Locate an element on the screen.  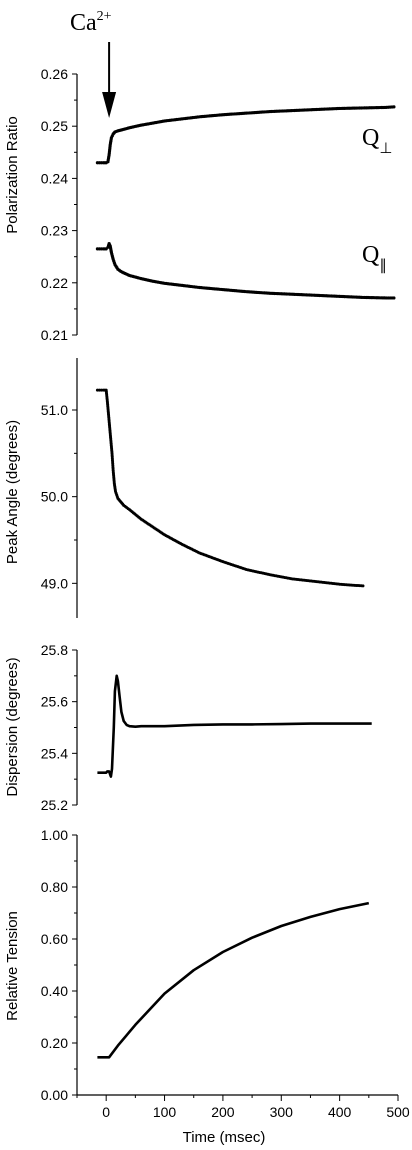
x-tick-label: 500 is located at coordinates (398, 1112).